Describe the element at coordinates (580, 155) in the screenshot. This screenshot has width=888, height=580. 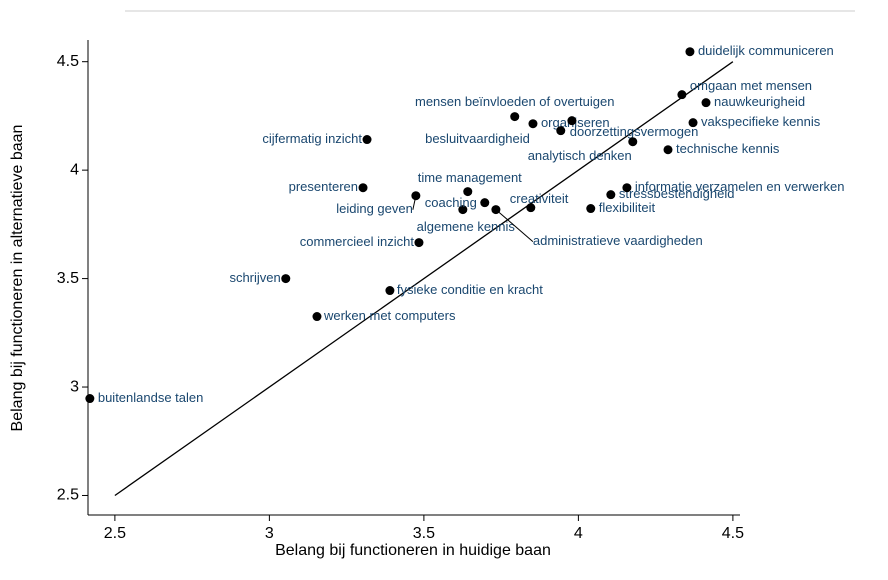
I see `point-label: analytisch denken` at that location.